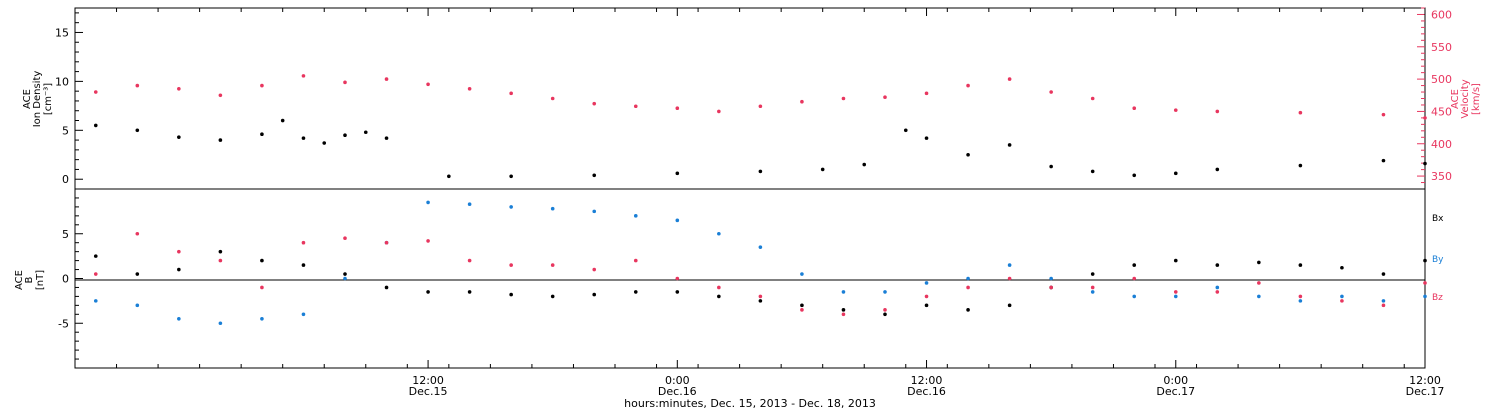 This screenshot has width=1500, height=410. What do you see at coordinates (1434, 95) in the screenshot?
I see `top-right-axis: 350 400 450 500 550 600` at bounding box center [1434, 95].